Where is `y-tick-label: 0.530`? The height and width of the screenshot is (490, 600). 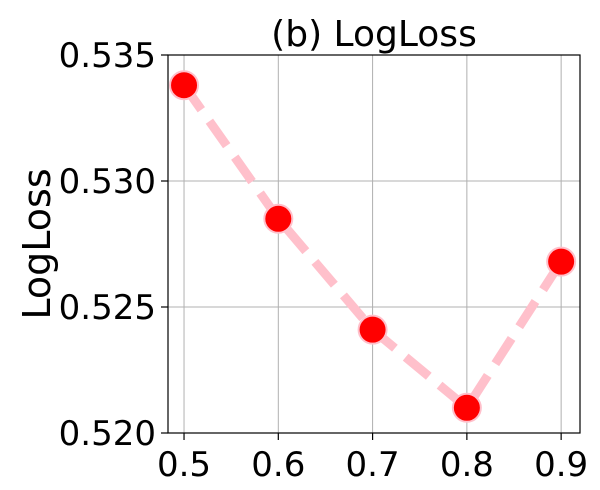
y-tick-label: 0.530 is located at coordinates (107, 182).